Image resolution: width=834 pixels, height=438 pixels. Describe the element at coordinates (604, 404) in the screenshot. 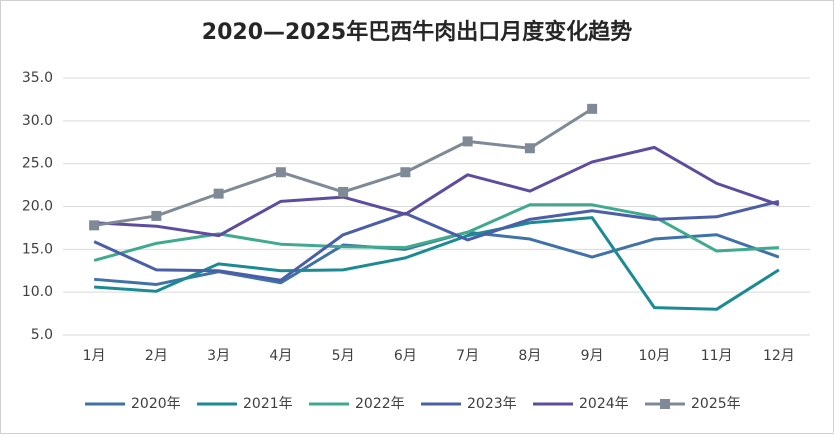

I see `legend-label: 2024年` at that location.